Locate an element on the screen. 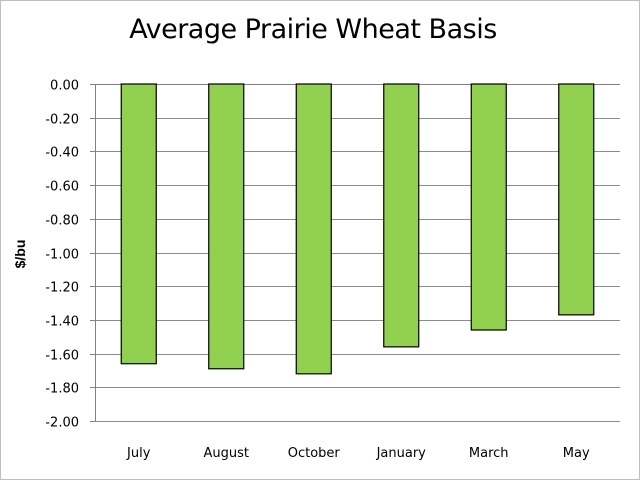 This screenshot has height=480, width=640. y-tick-label: -1.00 is located at coordinates (62, 255).